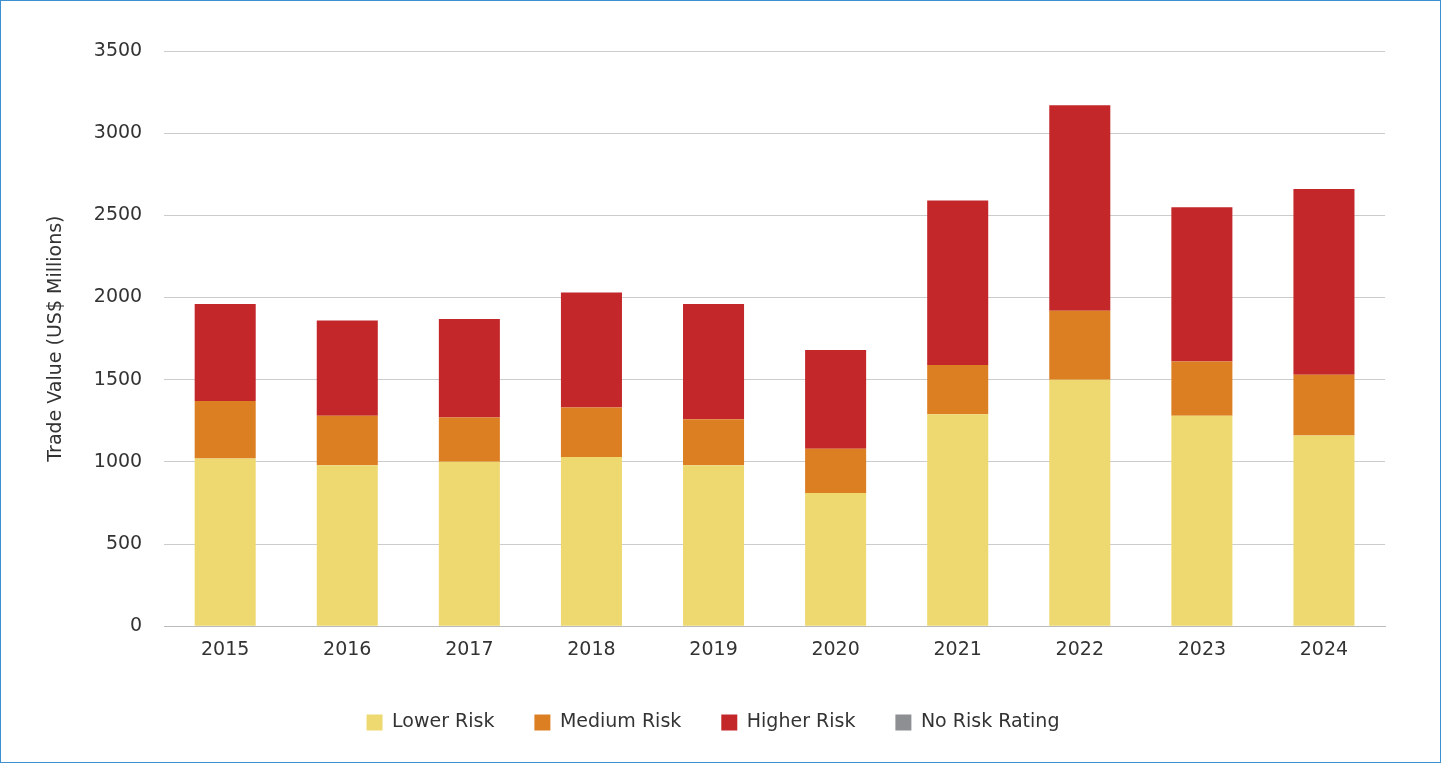 Image resolution: width=1441 pixels, height=763 pixels. I want to click on legend-label: Higher Risk, so click(801, 720).